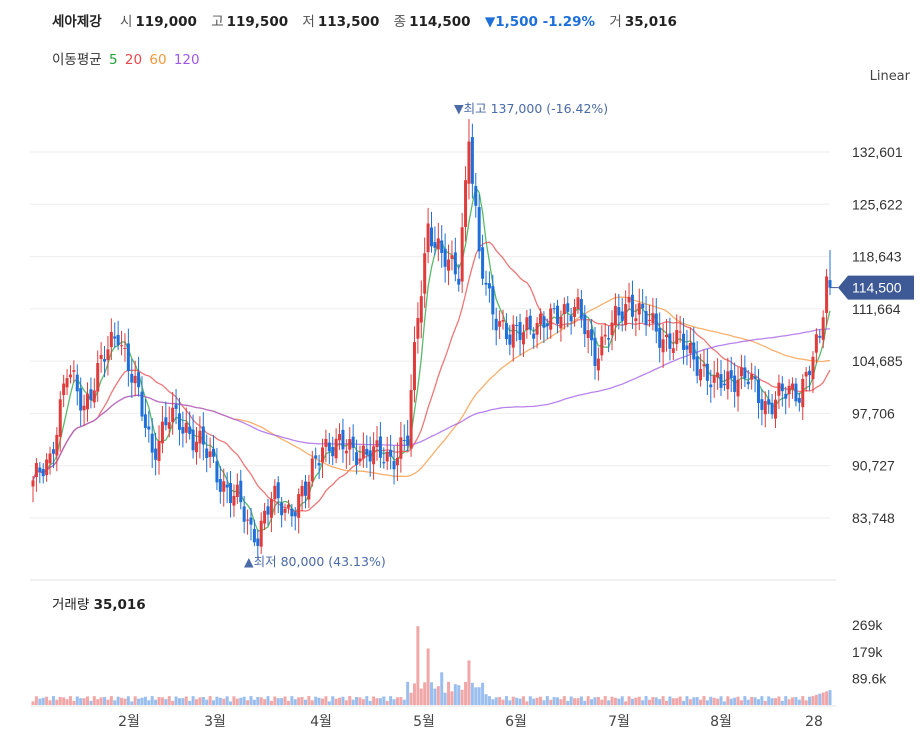  Describe the element at coordinates (867, 652) in the screenshot. I see `volume-tick-label: 179k` at that location.